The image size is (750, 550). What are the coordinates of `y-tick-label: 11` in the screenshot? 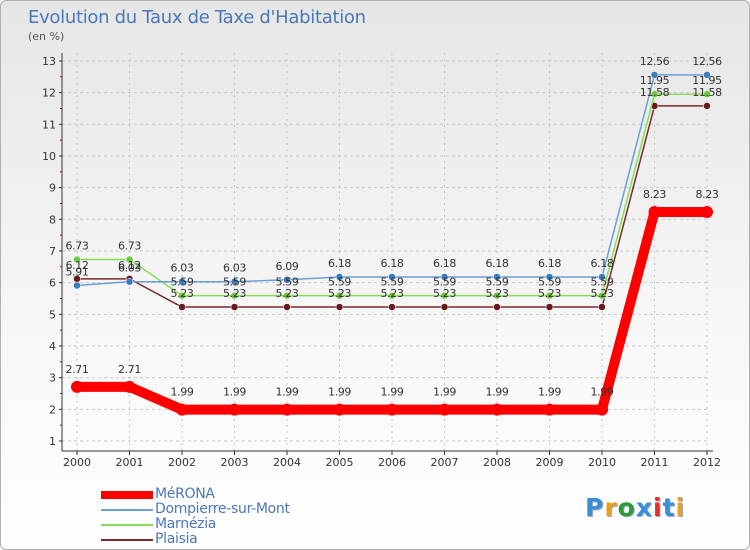 It's located at (49, 124).